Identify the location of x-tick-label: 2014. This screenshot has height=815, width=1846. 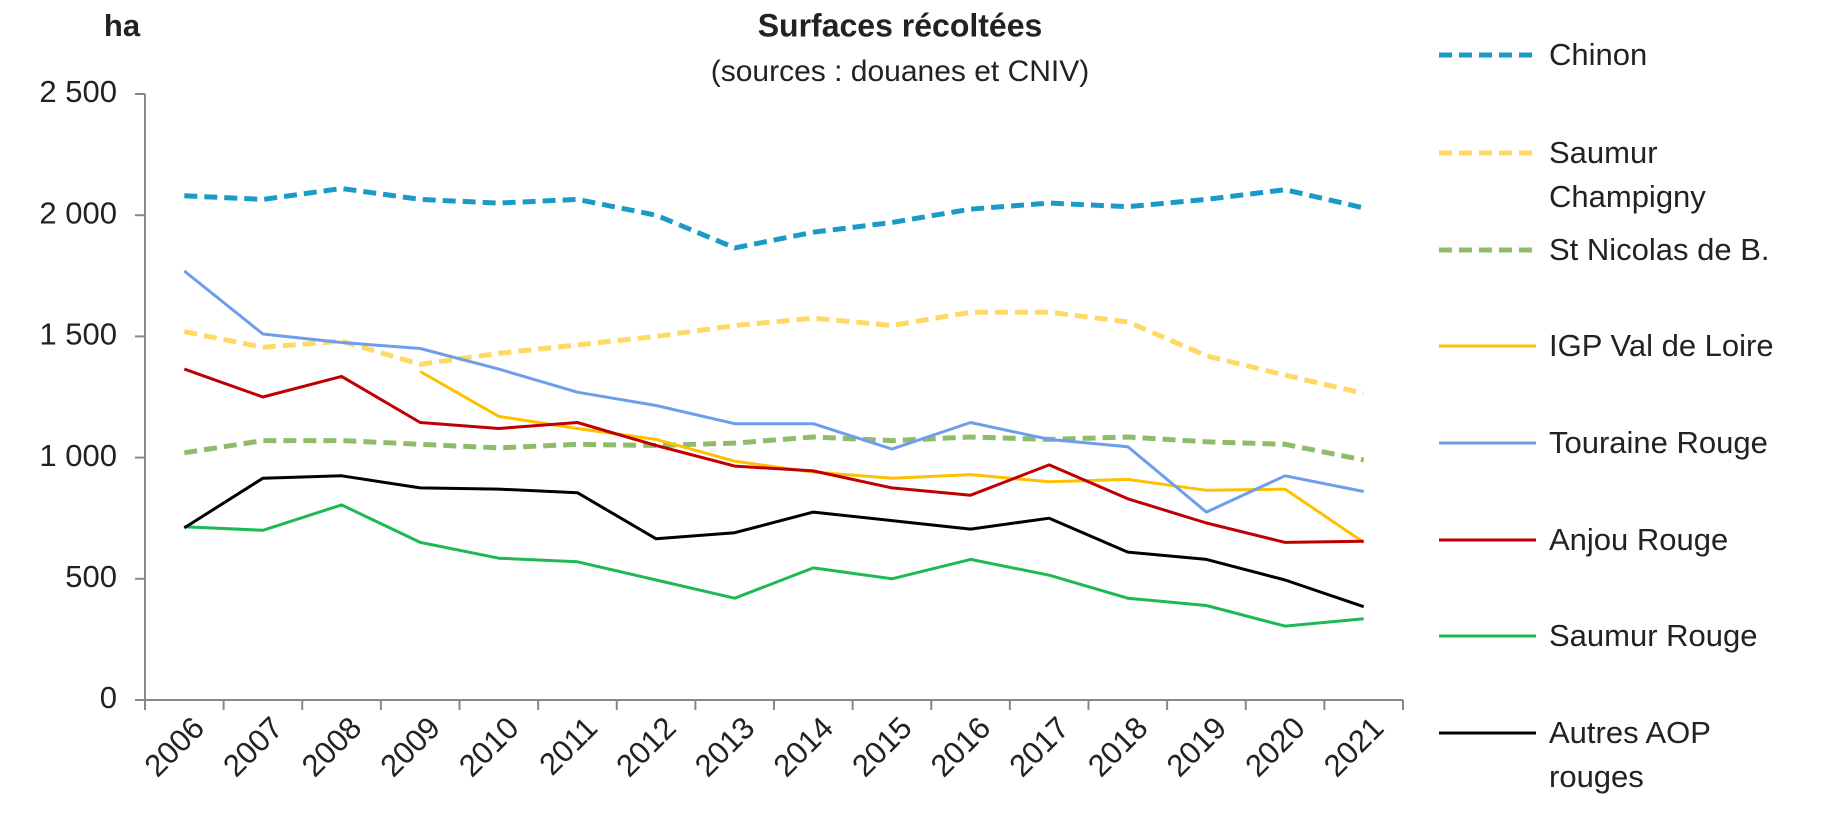
(804, 747).